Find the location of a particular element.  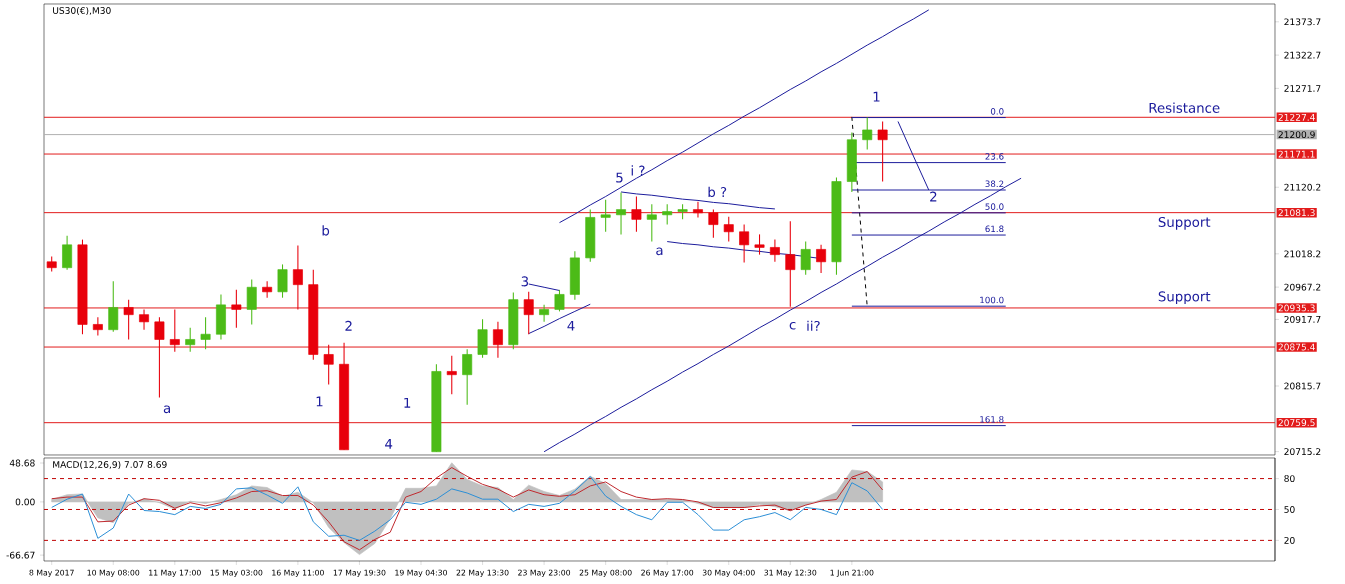

annotation: ii? is located at coordinates (813, 325).